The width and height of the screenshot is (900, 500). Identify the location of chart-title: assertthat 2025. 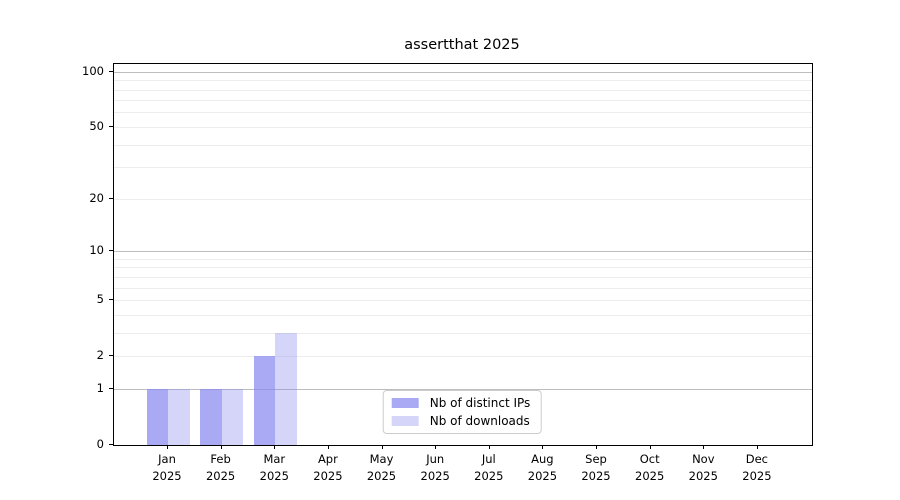
(462, 45).